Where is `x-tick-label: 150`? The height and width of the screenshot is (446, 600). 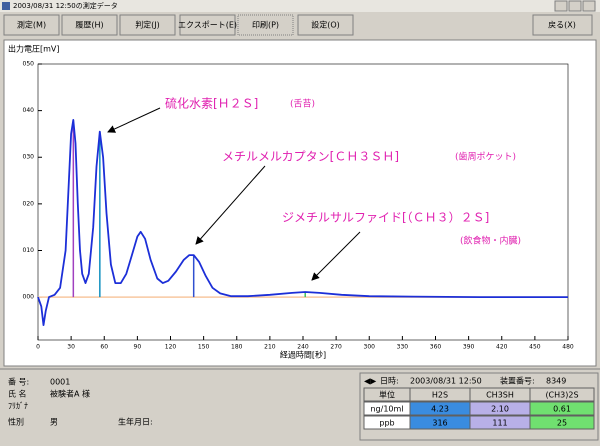 x-tick-label: 150 is located at coordinates (204, 347).